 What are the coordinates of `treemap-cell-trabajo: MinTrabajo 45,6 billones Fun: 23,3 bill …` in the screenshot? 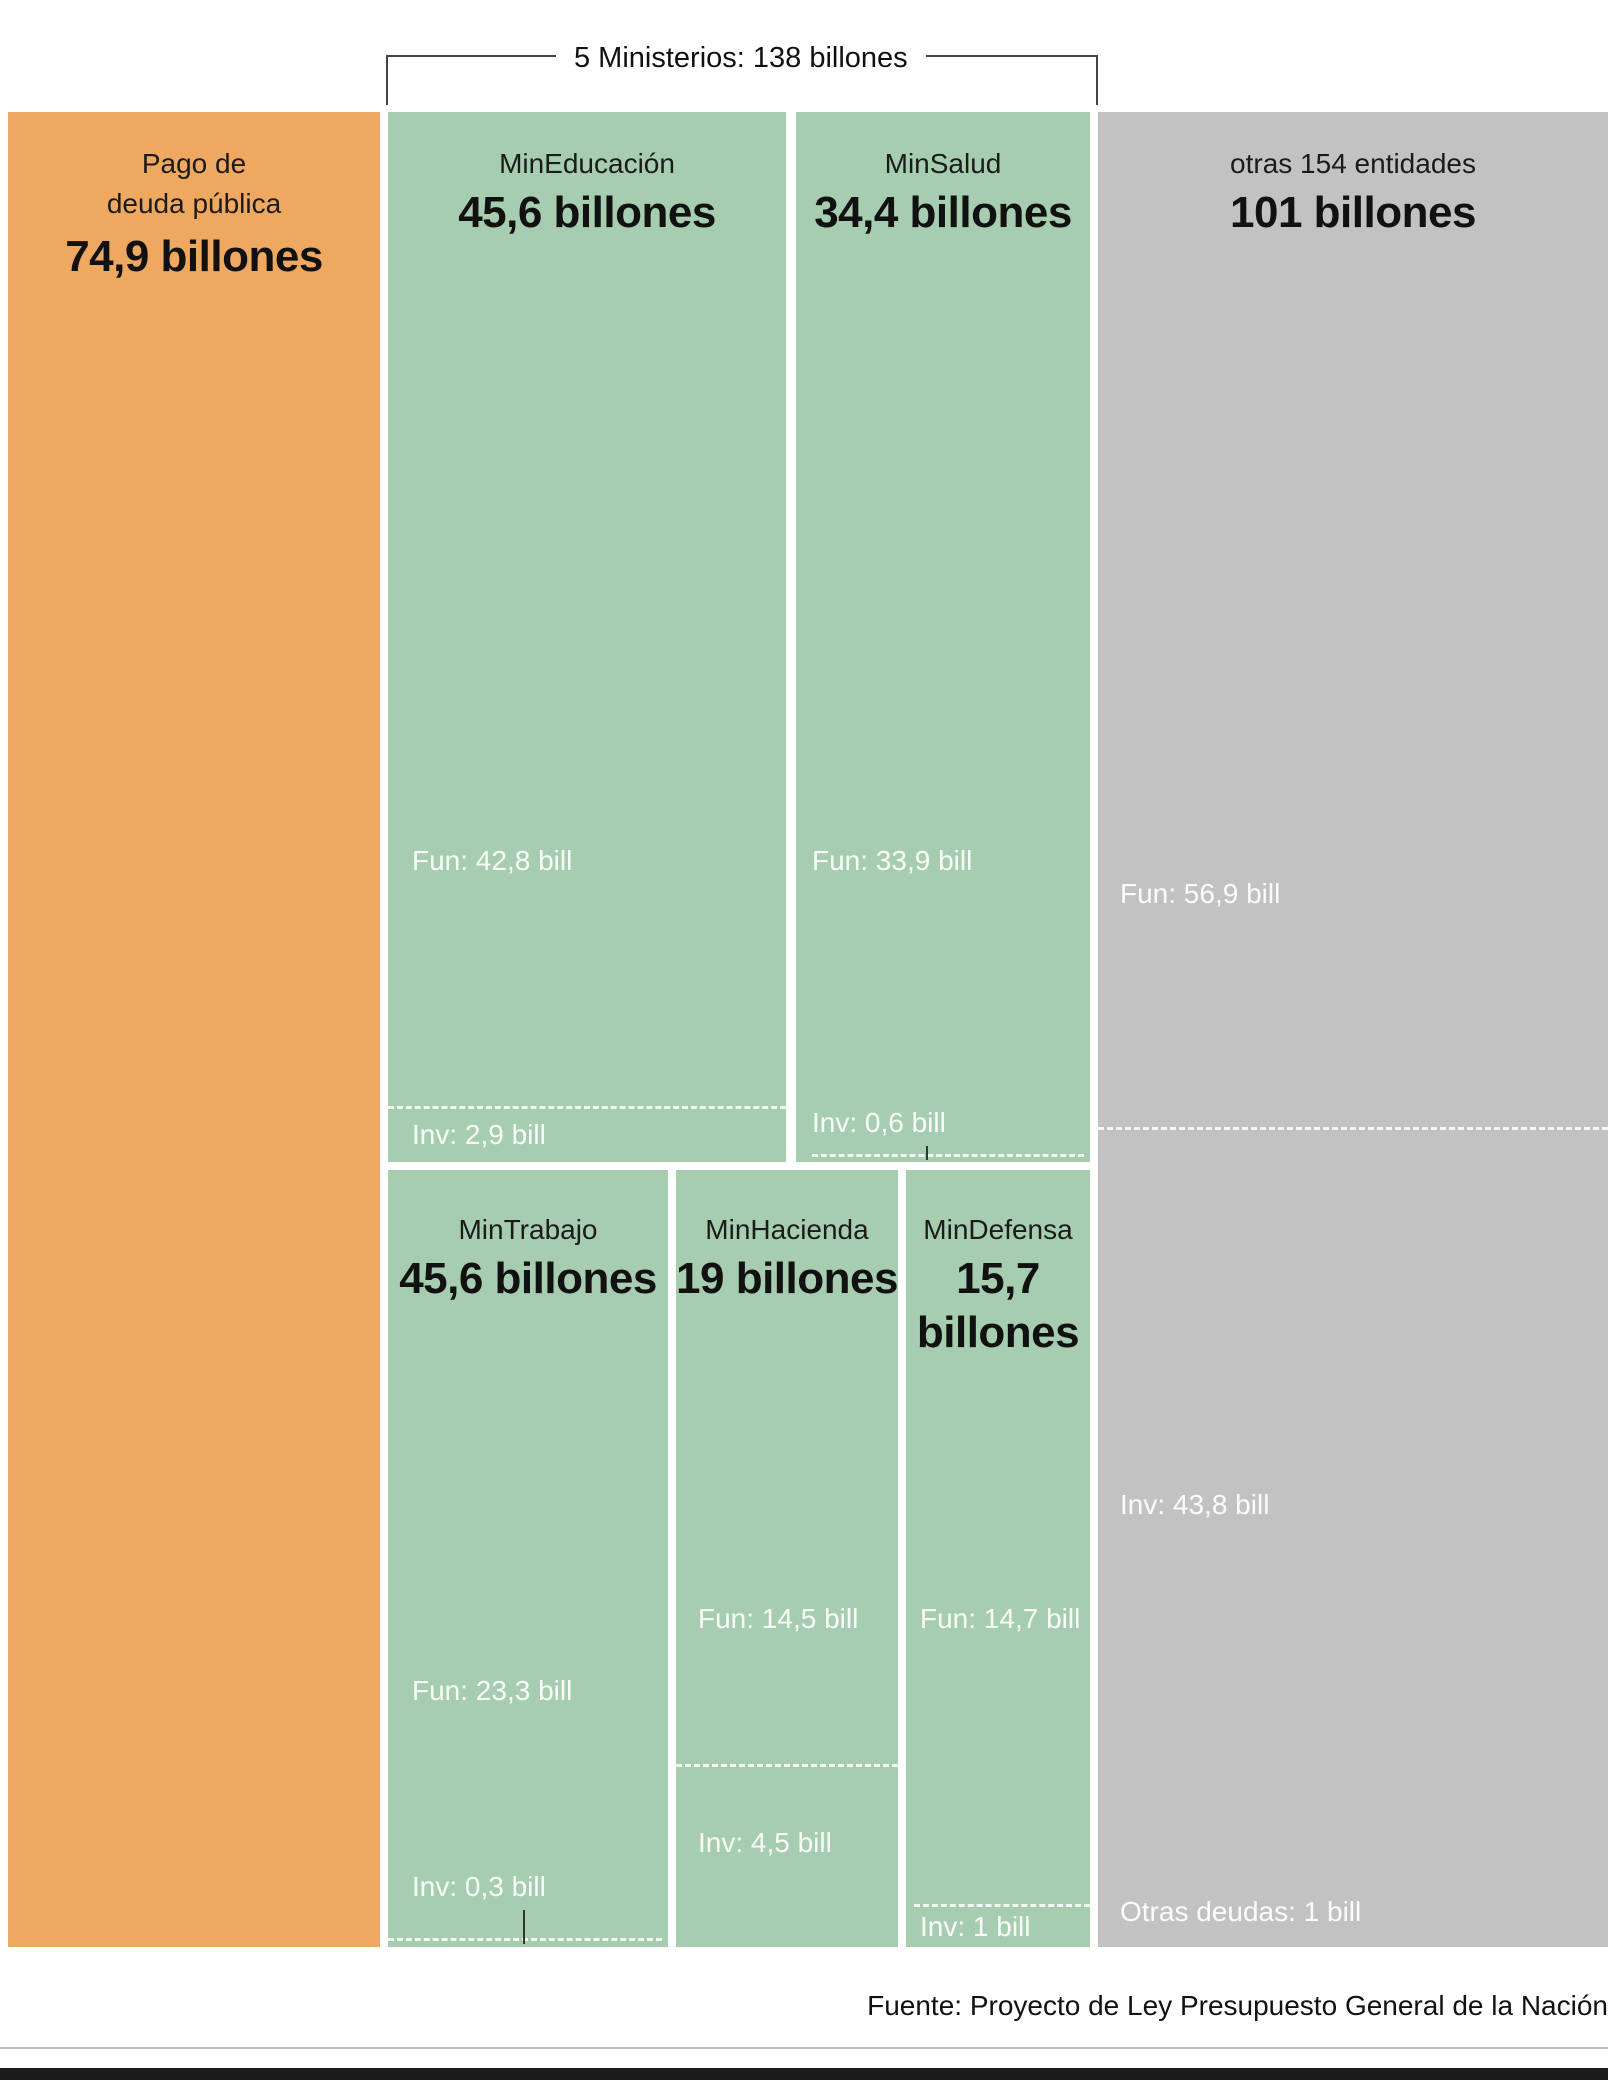 It's located at (528, 1558).